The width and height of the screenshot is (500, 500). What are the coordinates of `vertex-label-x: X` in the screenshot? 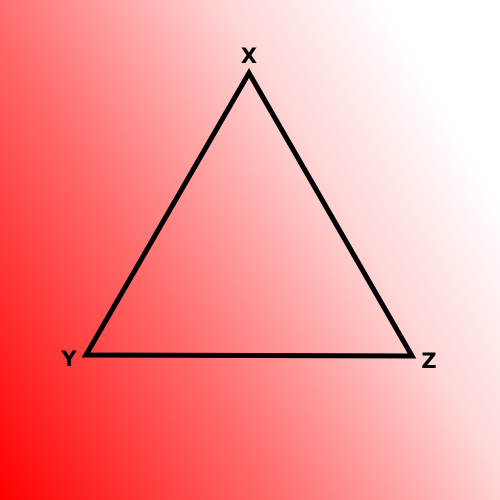 It's located at (249, 56).